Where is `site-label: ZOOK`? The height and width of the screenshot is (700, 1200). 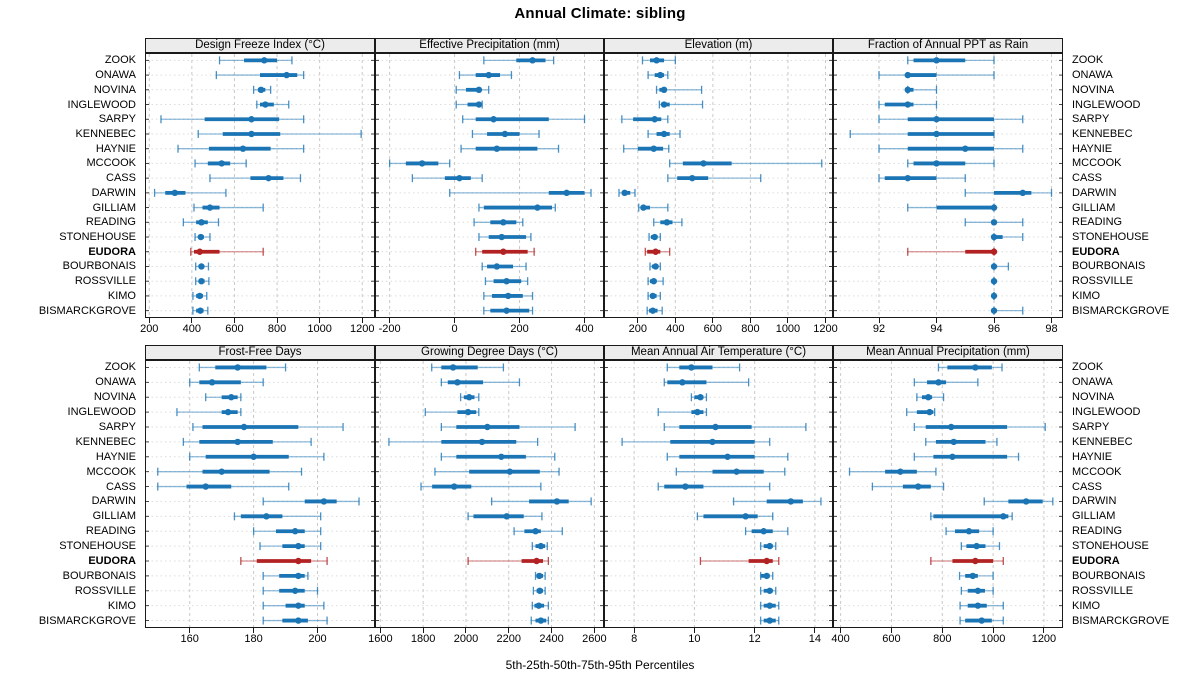 site-label: ZOOK is located at coordinates (1088, 367).